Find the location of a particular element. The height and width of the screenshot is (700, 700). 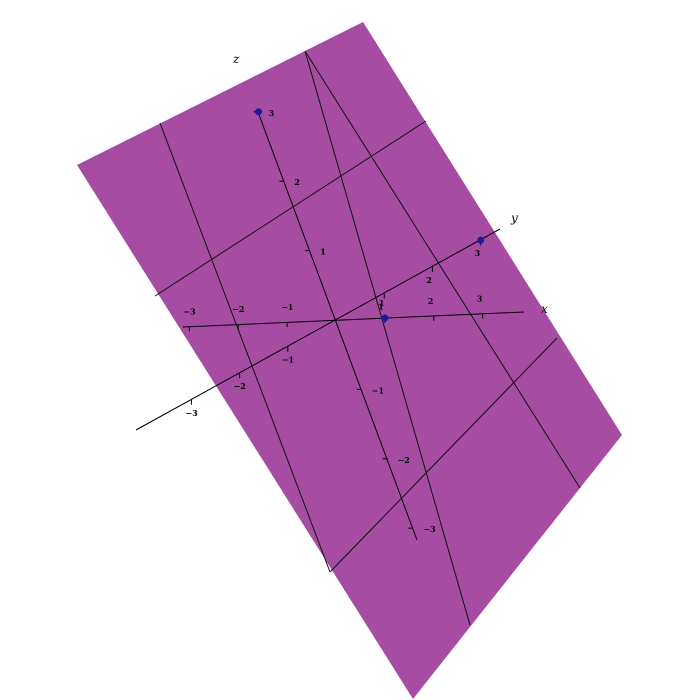

z-axis-tick-label: −2 is located at coordinates (404, 460).